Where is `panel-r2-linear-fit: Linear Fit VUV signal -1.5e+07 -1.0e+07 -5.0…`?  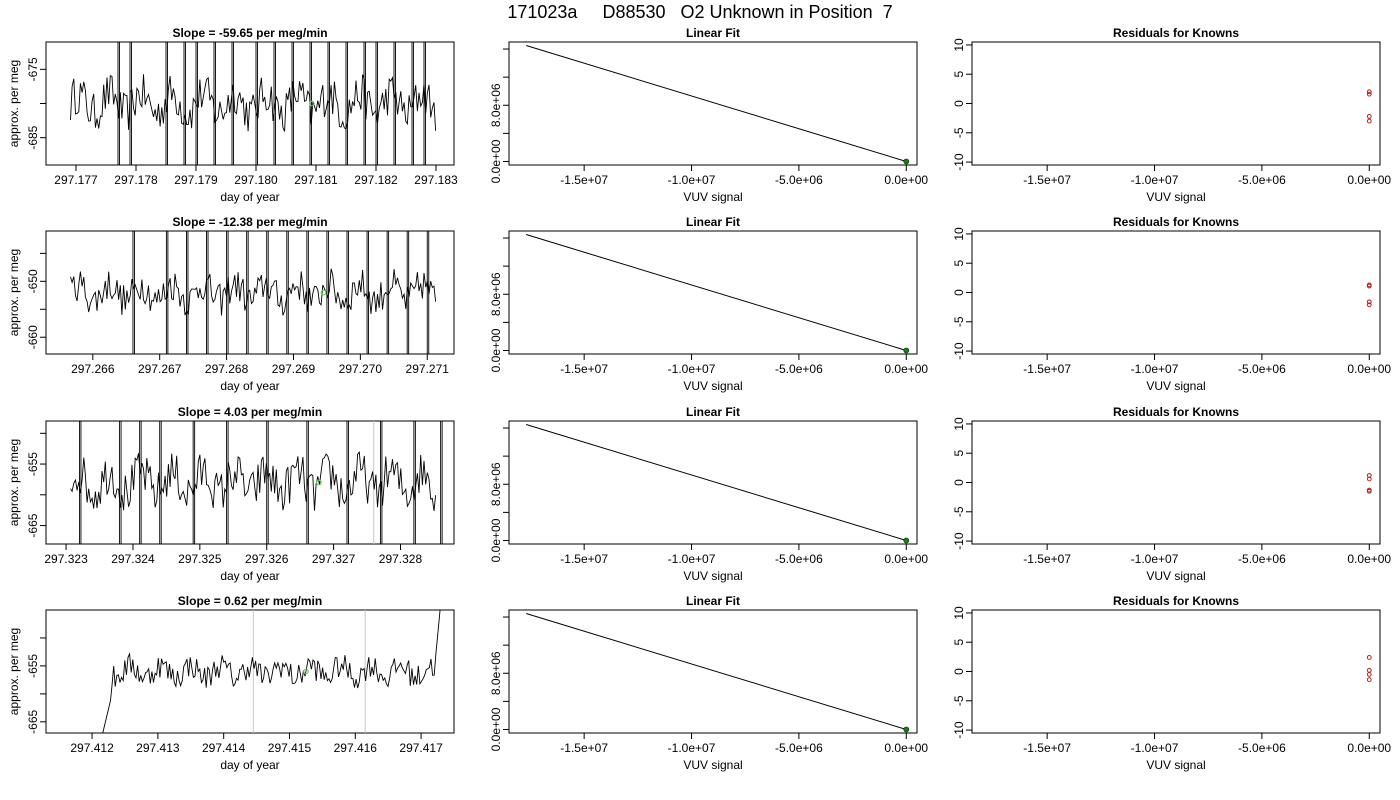
panel-r2-linear-fit: Linear Fit VUV signal -1.5e+07 -1.0e+07 -5.0… is located at coordinates (708, 304).